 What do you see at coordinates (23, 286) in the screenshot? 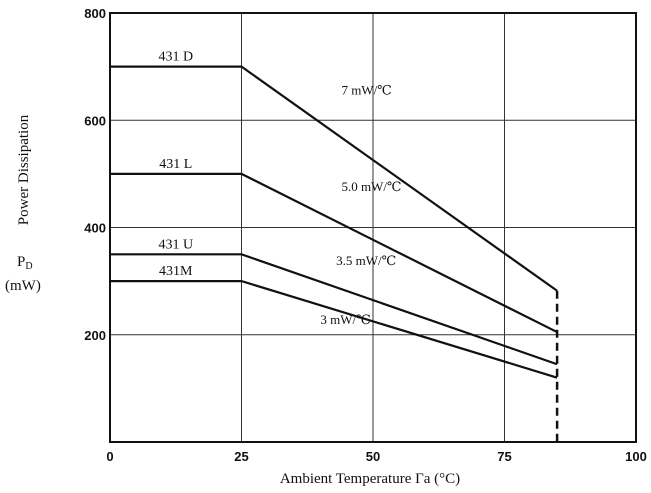
I see `y-axis-unit: (mW)` at bounding box center [23, 286].